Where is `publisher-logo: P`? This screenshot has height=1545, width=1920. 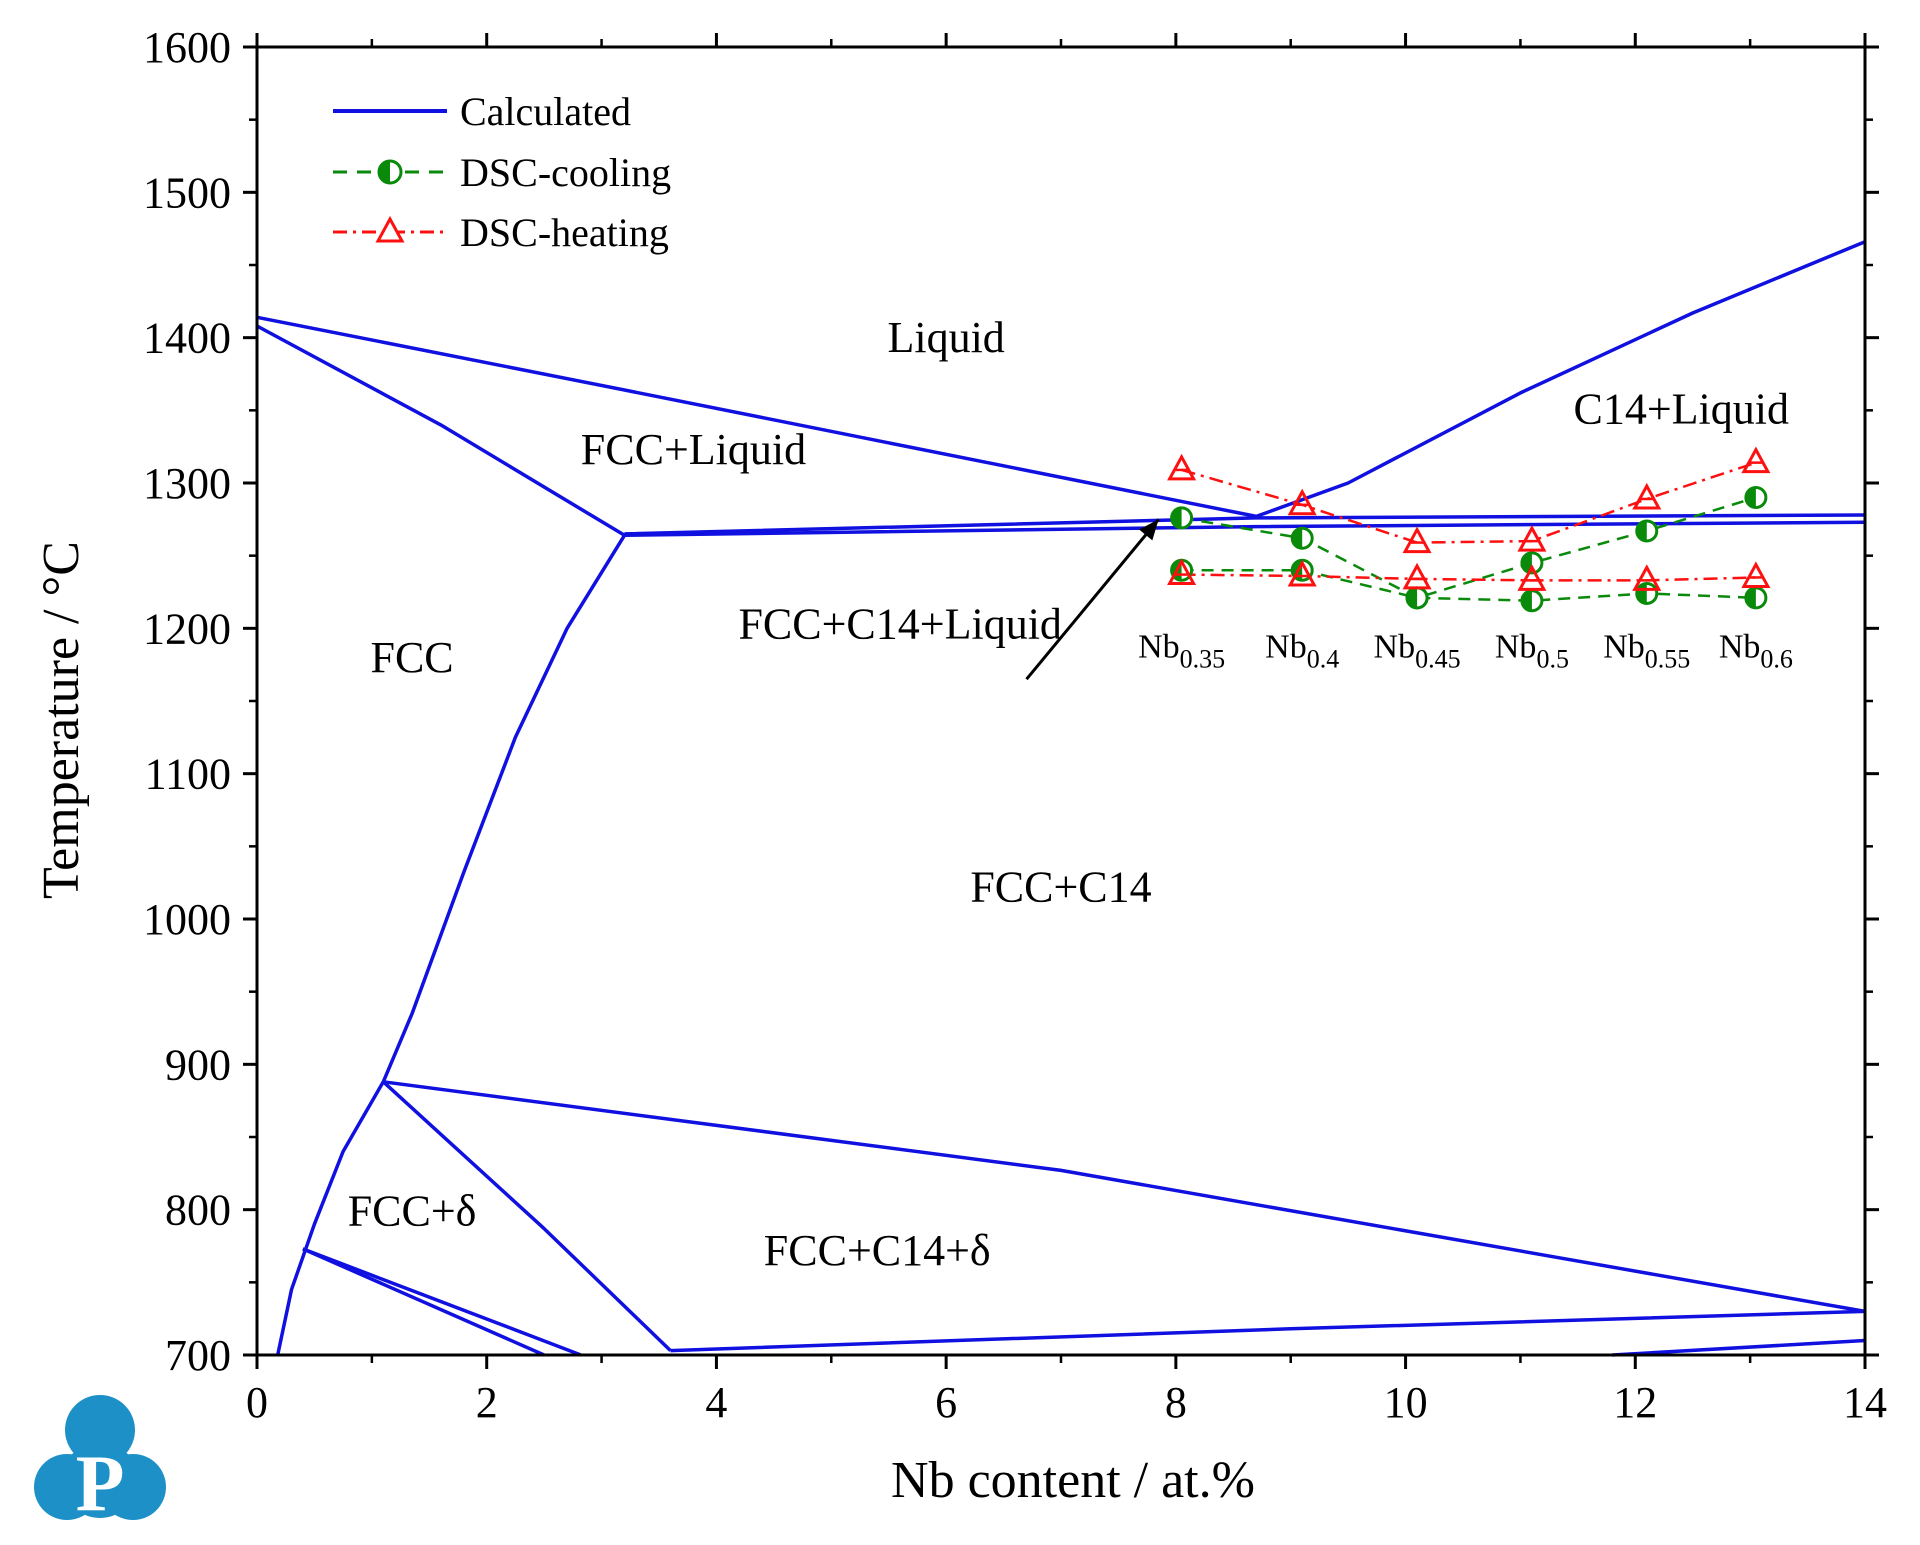
publisher-logo: P is located at coordinates (100, 1461).